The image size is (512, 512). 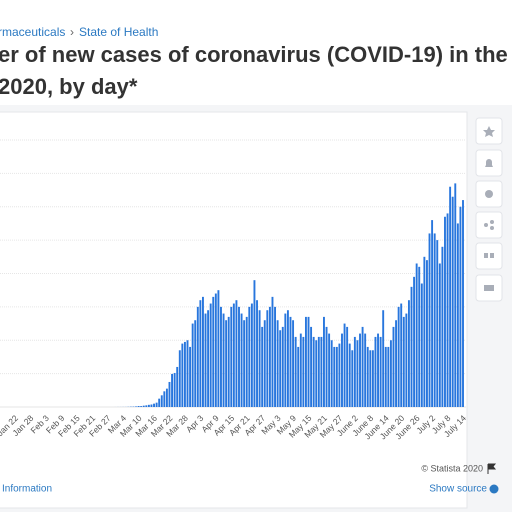 What do you see at coordinates (32, 32) in the screenshot?
I see `breadcrumb-link: rmaceuticals` at bounding box center [32, 32].